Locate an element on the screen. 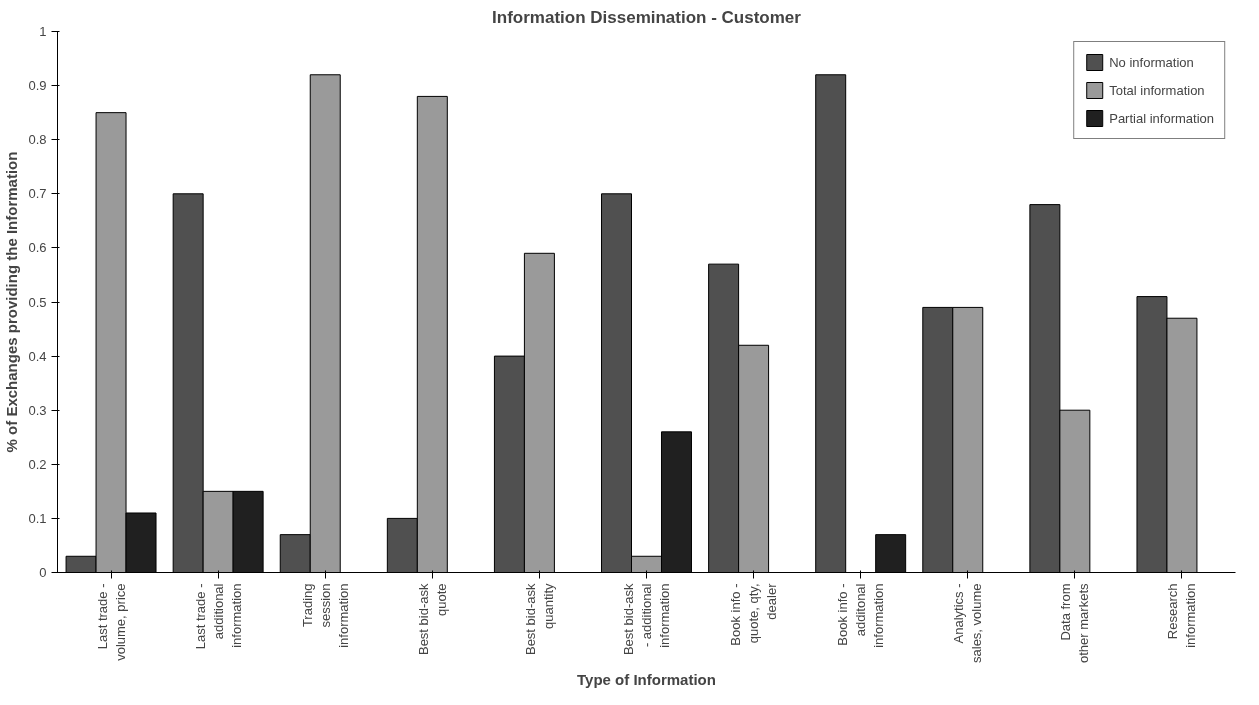 The height and width of the screenshot is (705, 1259). y-tick-label: 1 is located at coordinates (43, 31).